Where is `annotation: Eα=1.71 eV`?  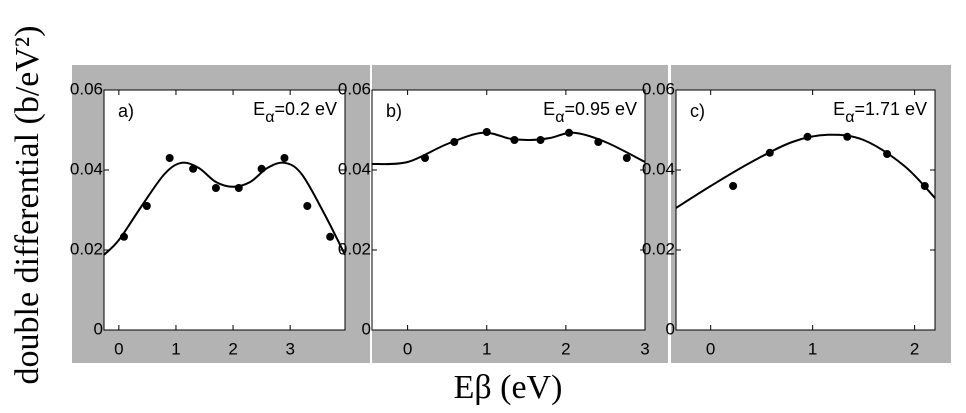 annotation: Eα=1.71 eV is located at coordinates (880, 112).